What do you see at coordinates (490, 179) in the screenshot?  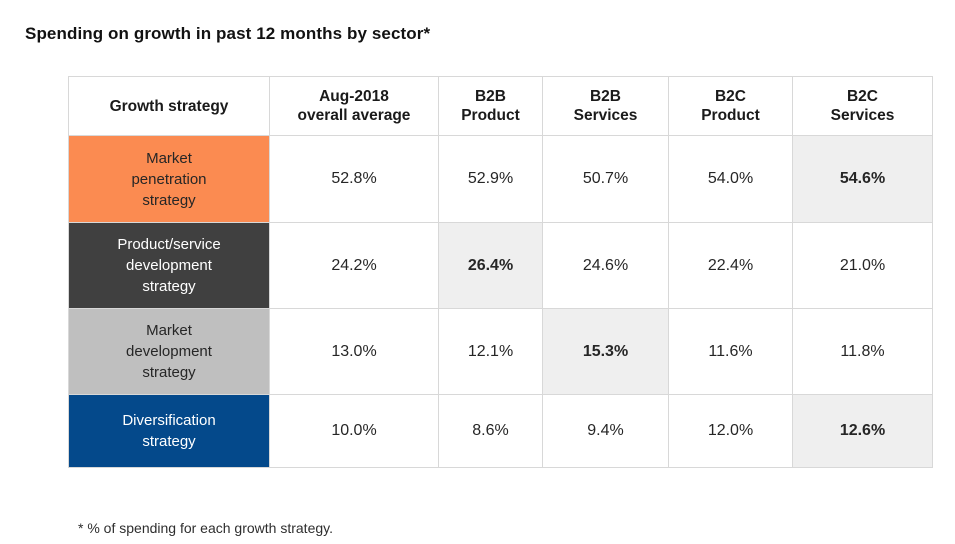 I see `table-cell: 52.9%` at bounding box center [490, 179].